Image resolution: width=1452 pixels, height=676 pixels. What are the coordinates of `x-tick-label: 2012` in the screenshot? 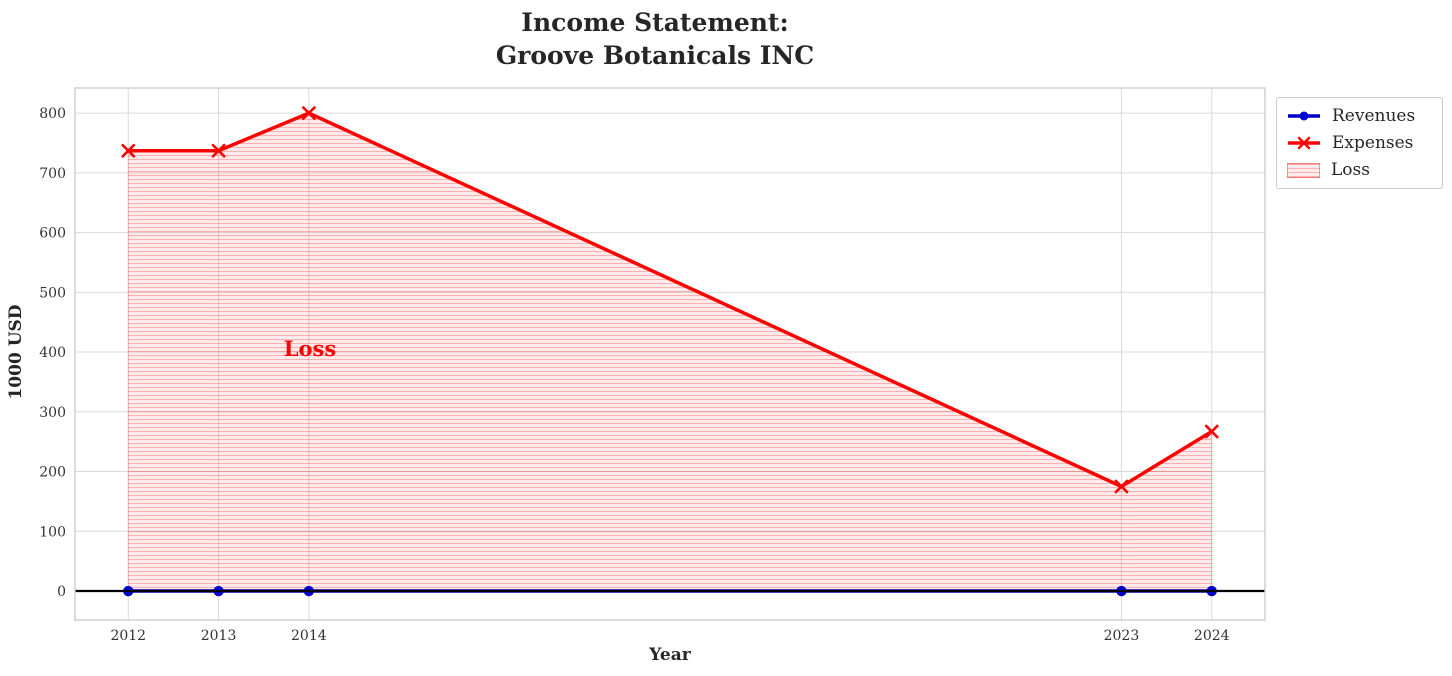 It's located at (128, 636).